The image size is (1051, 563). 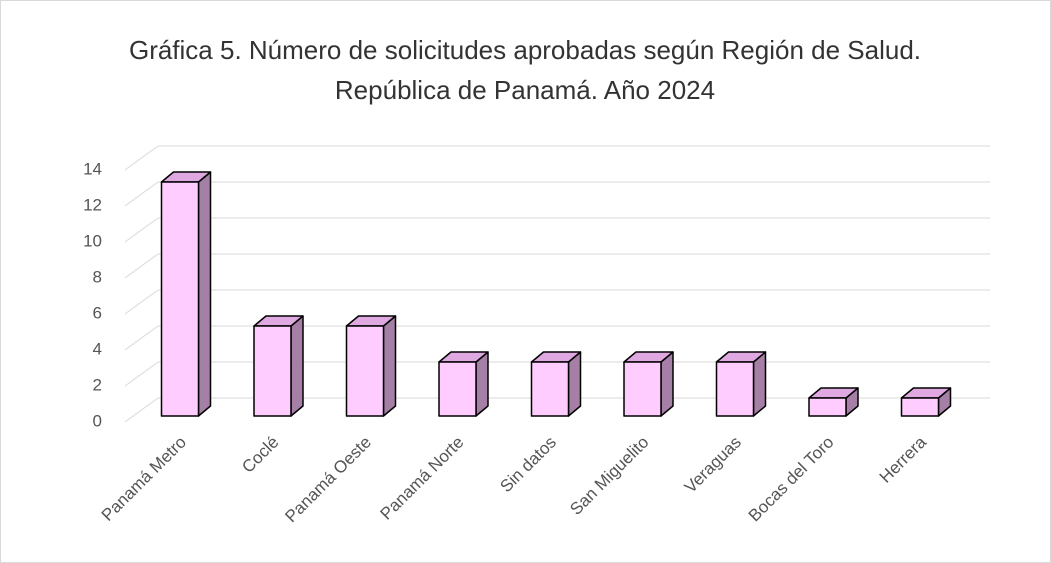 I want to click on x-tick-label: Veraguas, so click(x=713, y=465).